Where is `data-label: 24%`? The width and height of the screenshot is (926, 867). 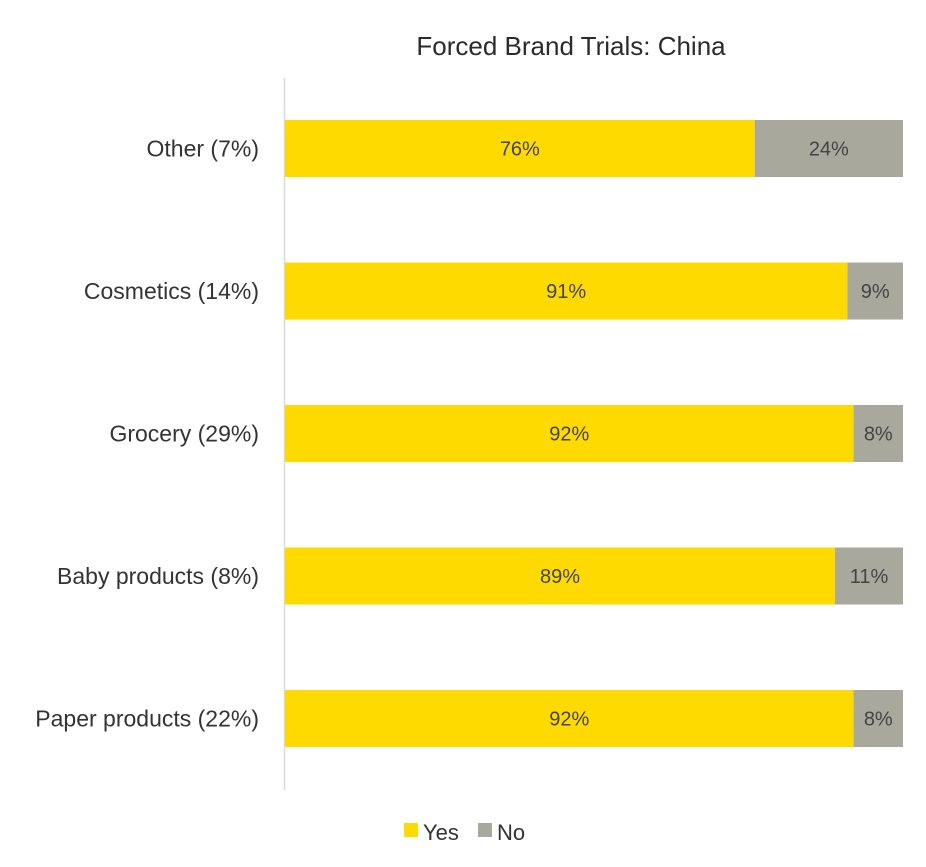 data-label: 24% is located at coordinates (829, 150).